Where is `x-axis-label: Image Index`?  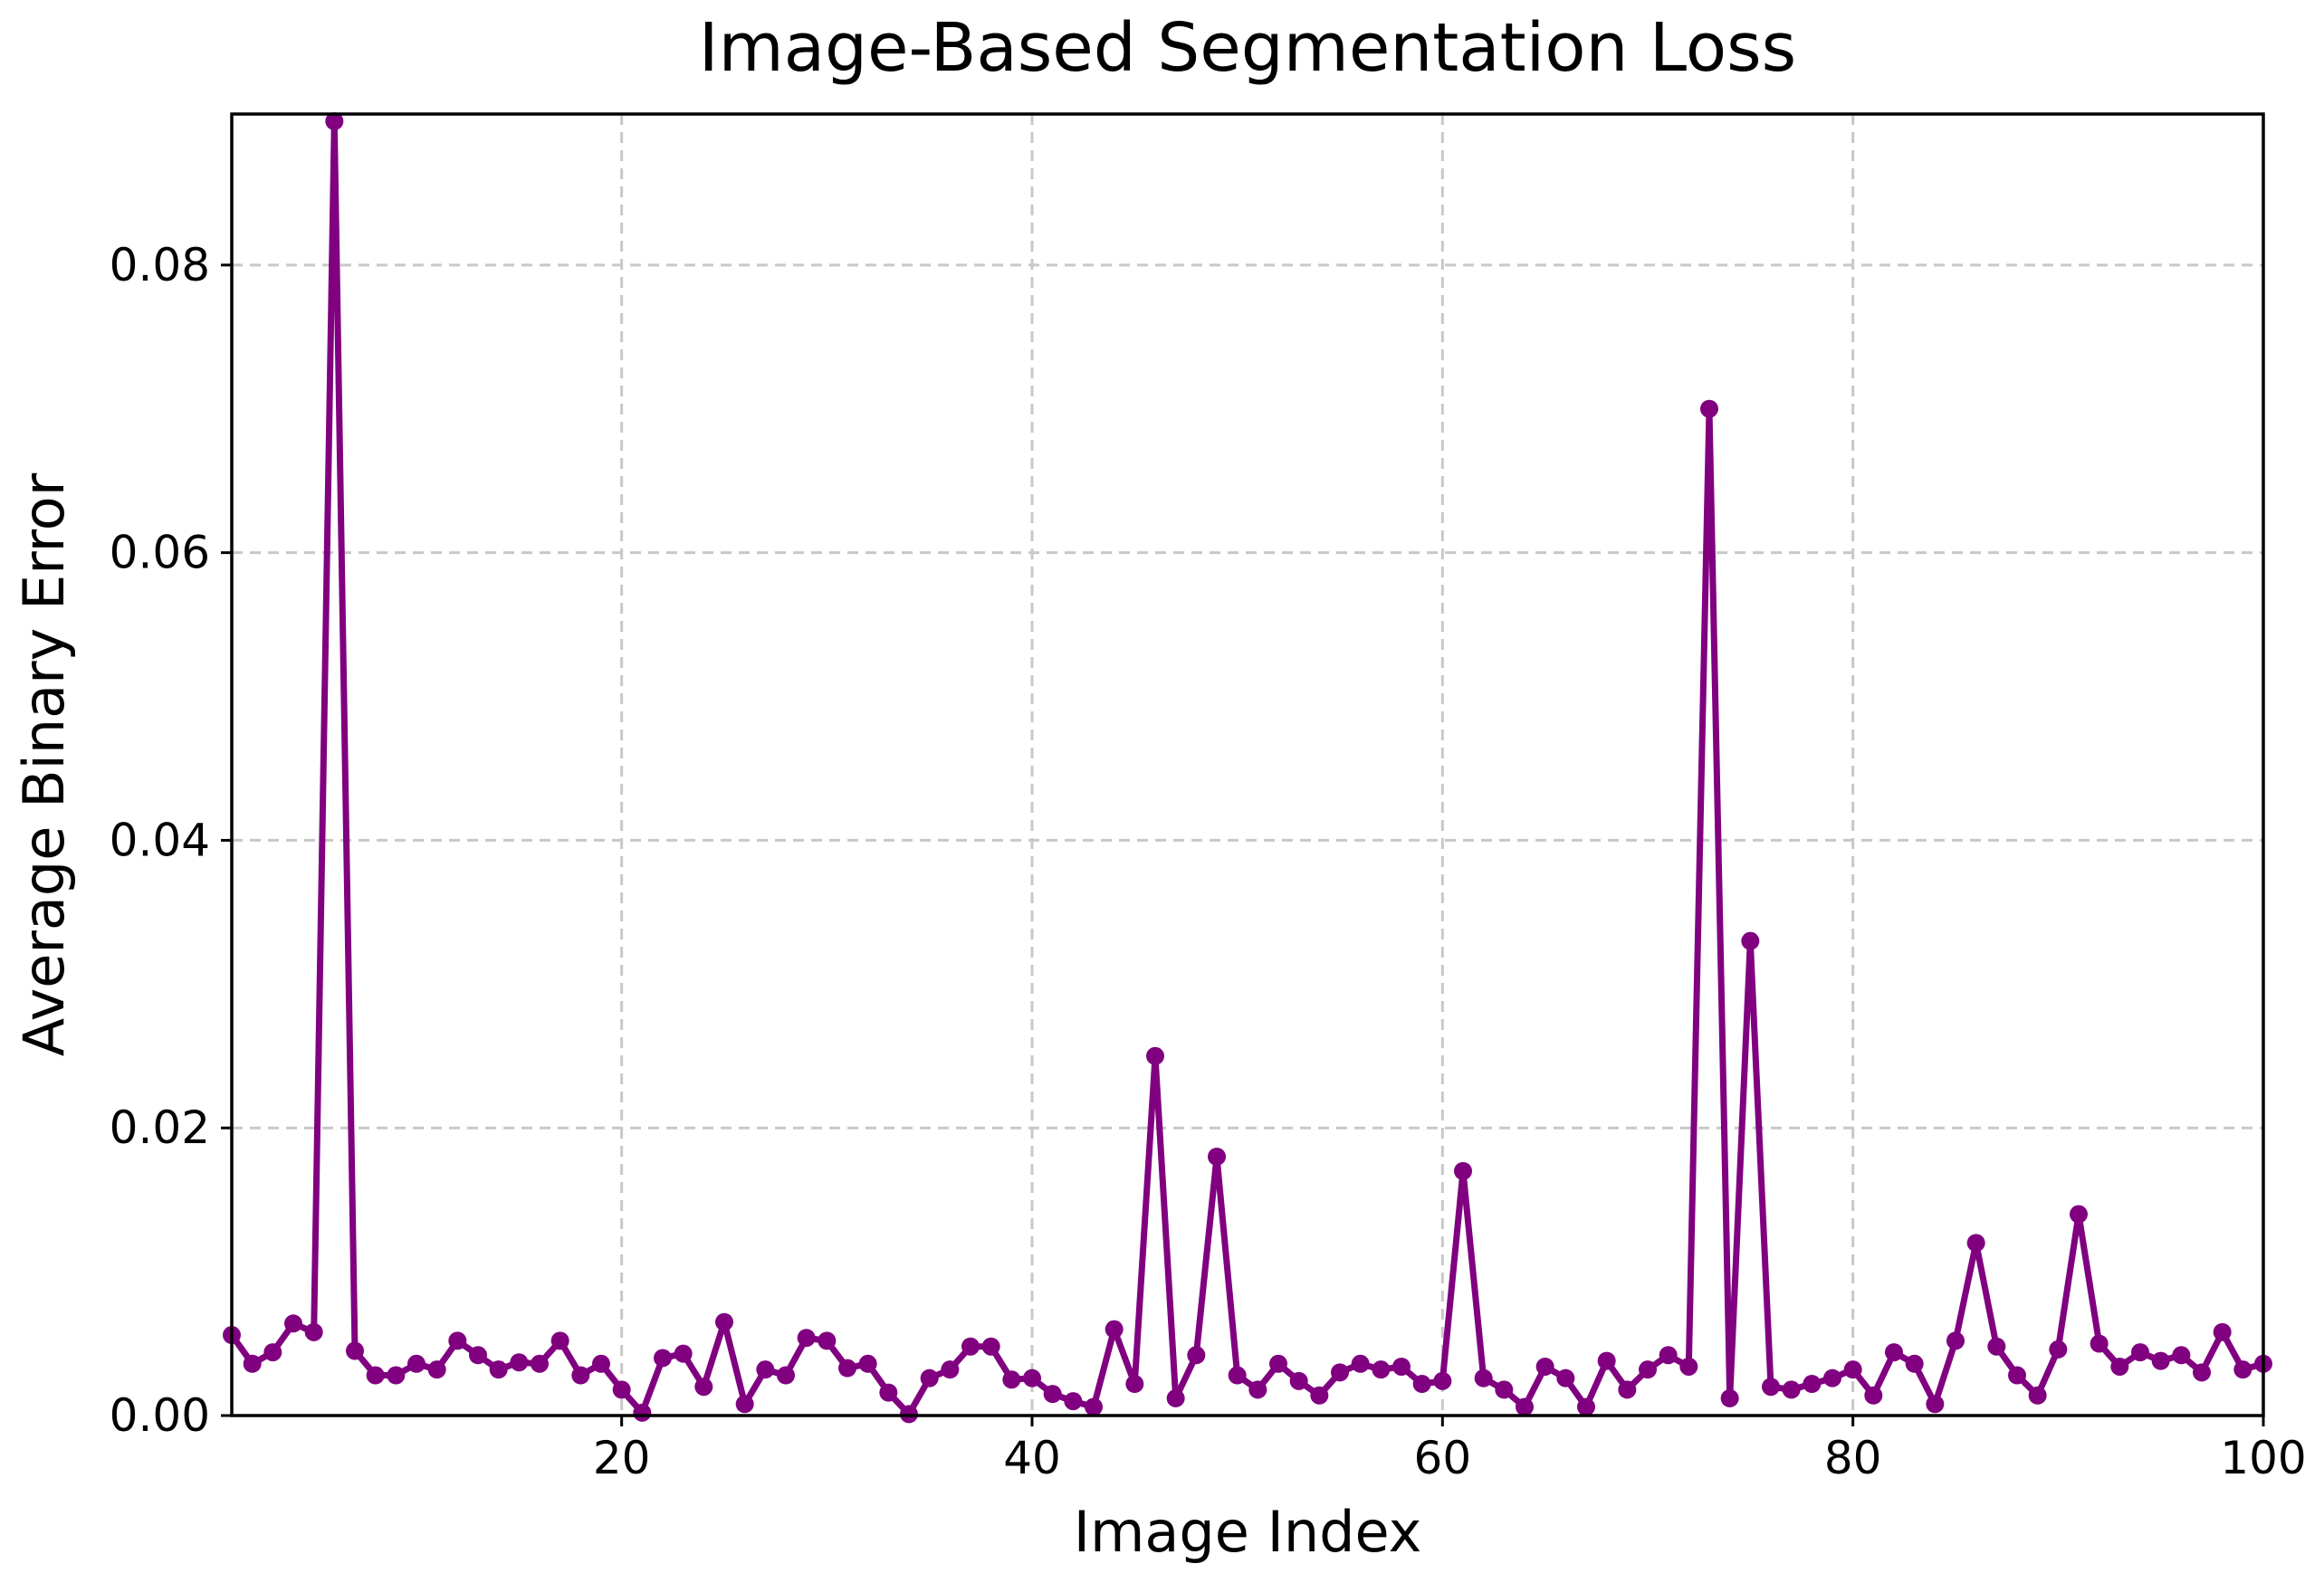 x-axis-label: Image Index is located at coordinates (1248, 1532).